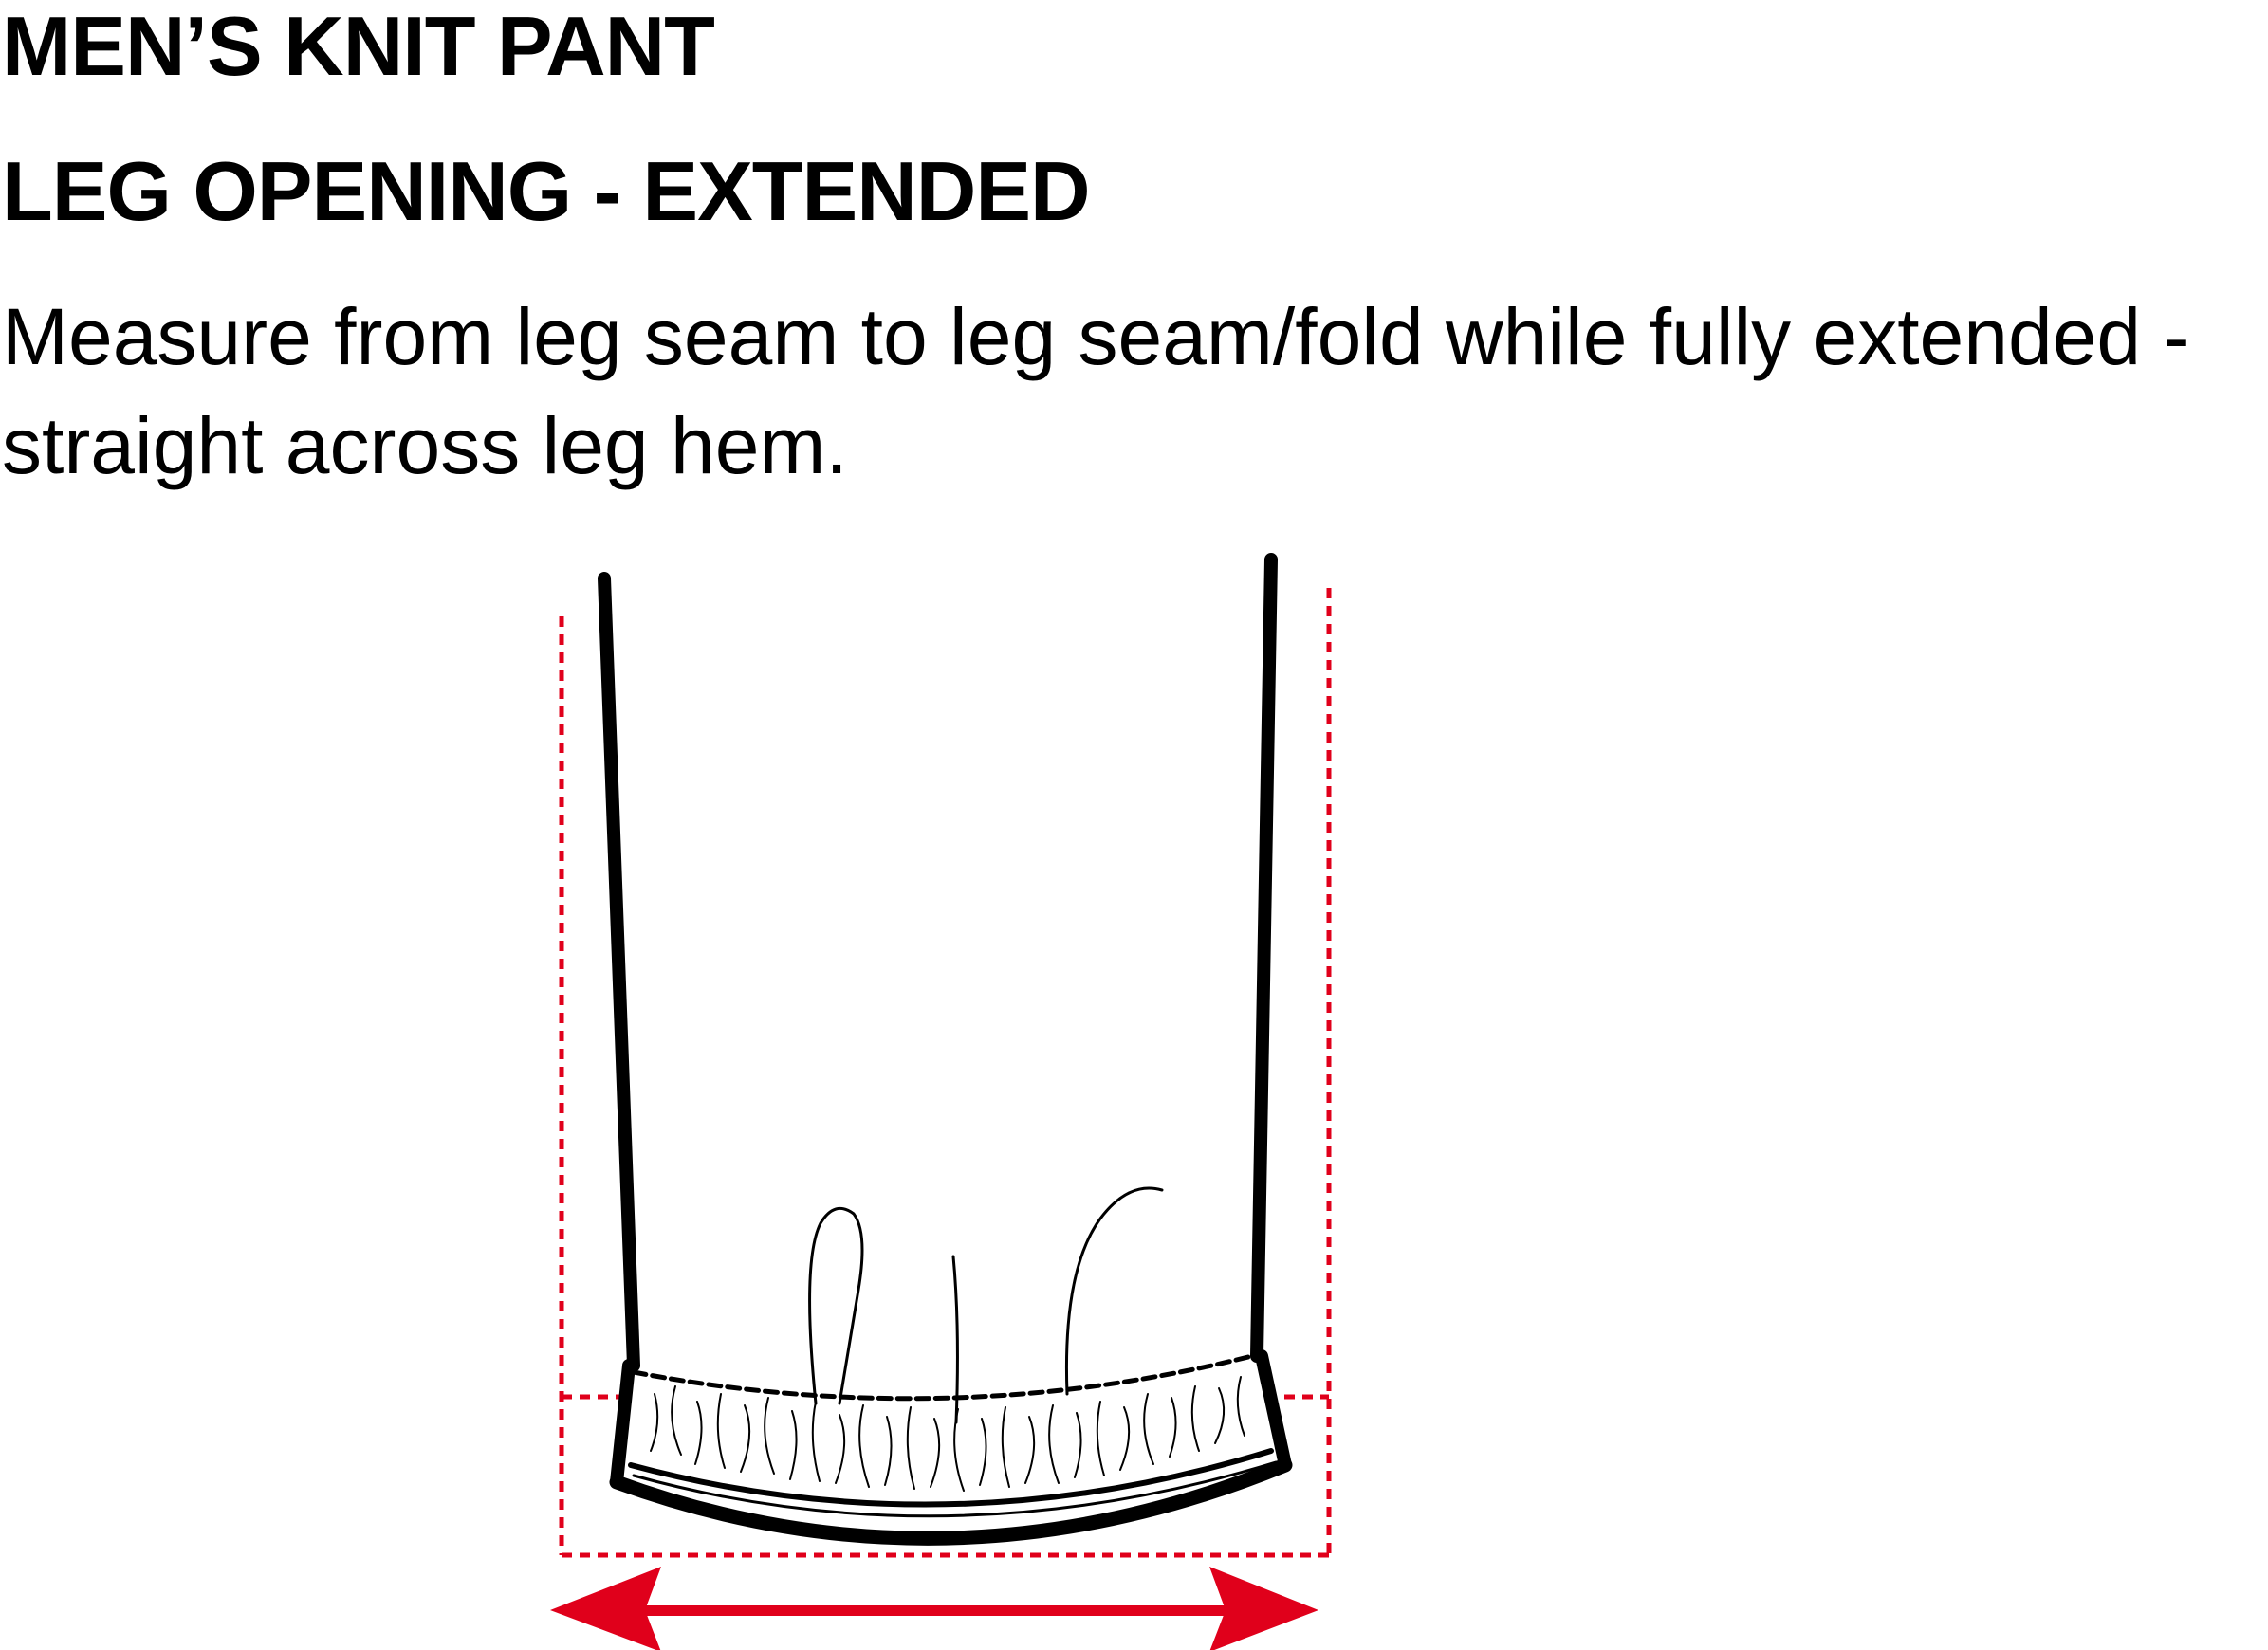  I want to click on leg-hem, so click(951, 1447).